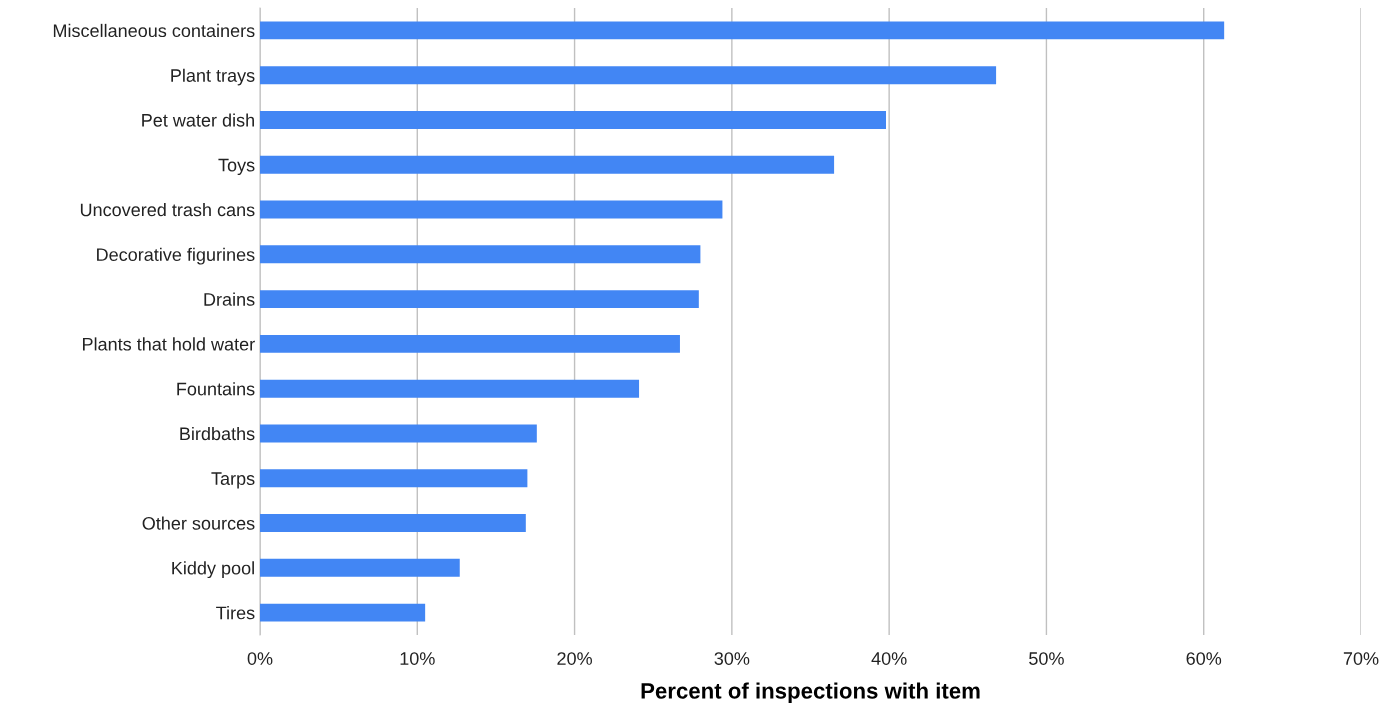 This screenshot has width=1400, height=710. I want to click on y-tick-label: Miscellaneous containers, so click(154, 30).